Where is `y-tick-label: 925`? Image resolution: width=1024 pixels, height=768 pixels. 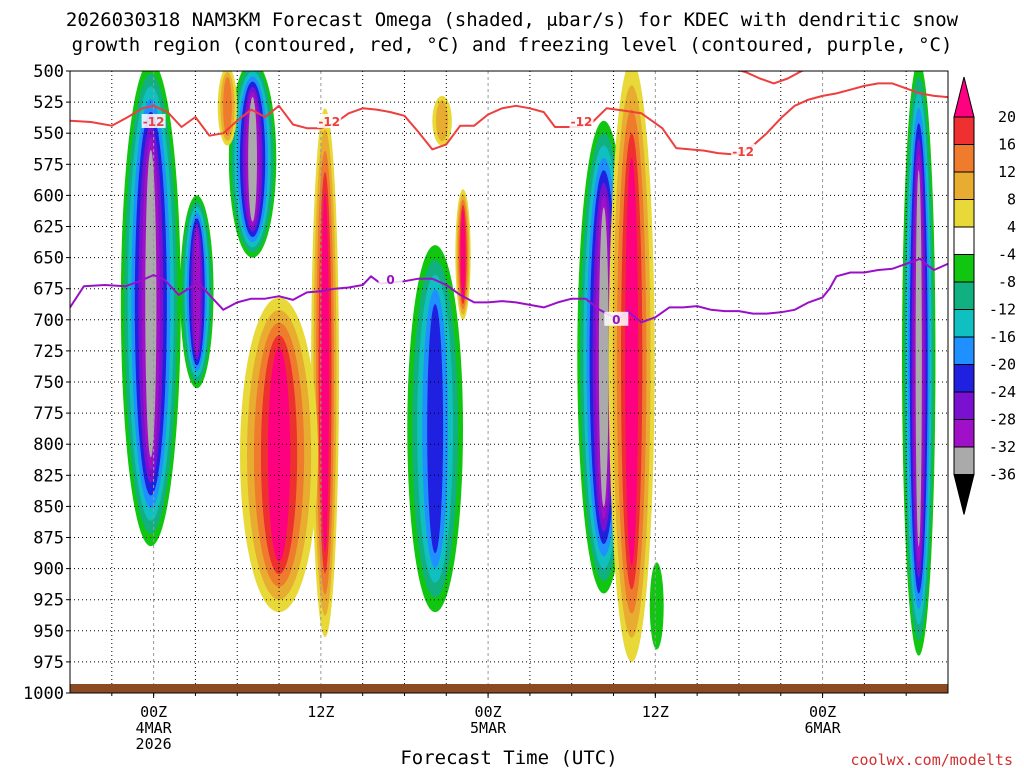
y-tick-label: 925 is located at coordinates (48, 601).